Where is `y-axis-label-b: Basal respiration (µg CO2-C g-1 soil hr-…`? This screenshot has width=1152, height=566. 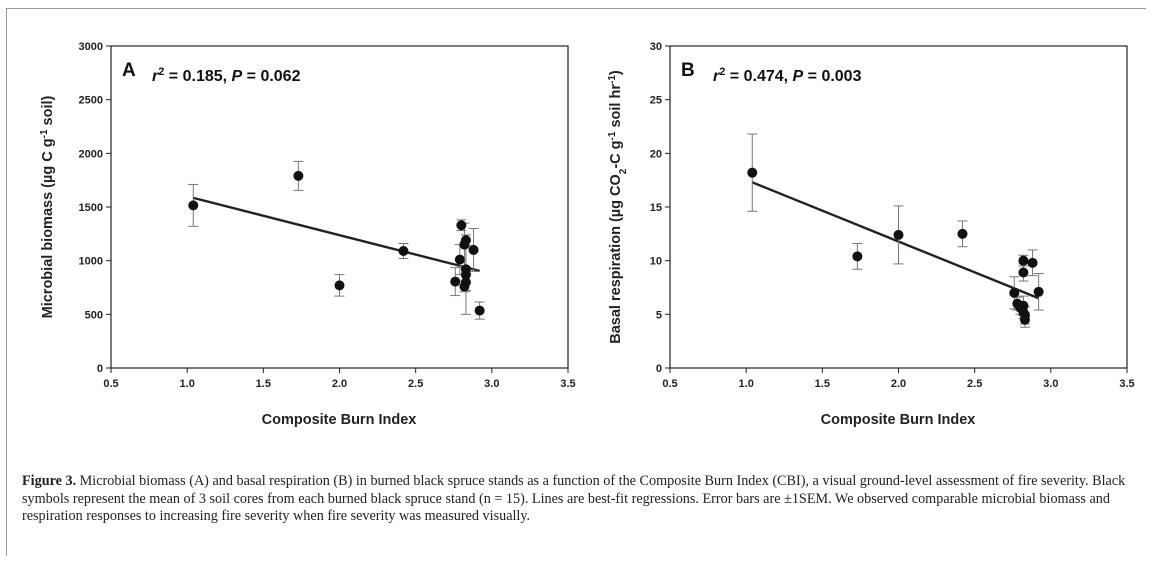 y-axis-label-b: Basal respiration (µg CO2-C g-1 soil hr-… is located at coordinates (618, 207).